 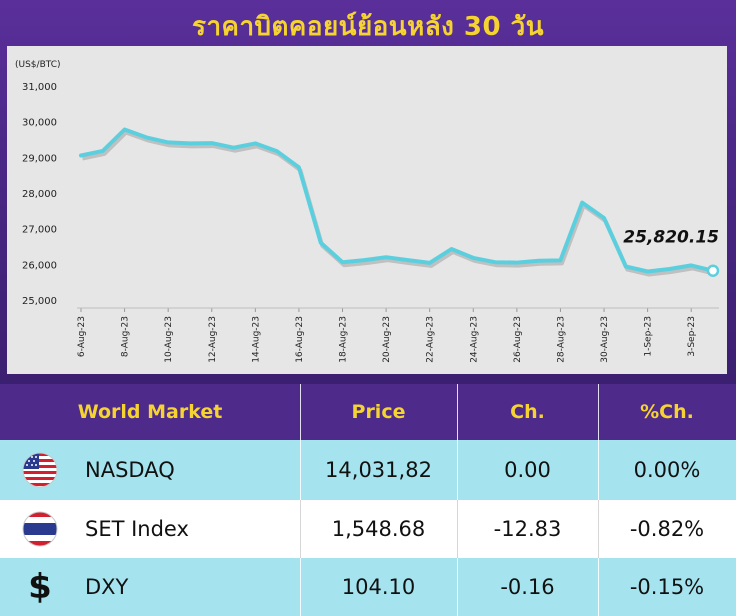 What do you see at coordinates (378, 470) in the screenshot?
I see `market-price: 14,031,82` at bounding box center [378, 470].